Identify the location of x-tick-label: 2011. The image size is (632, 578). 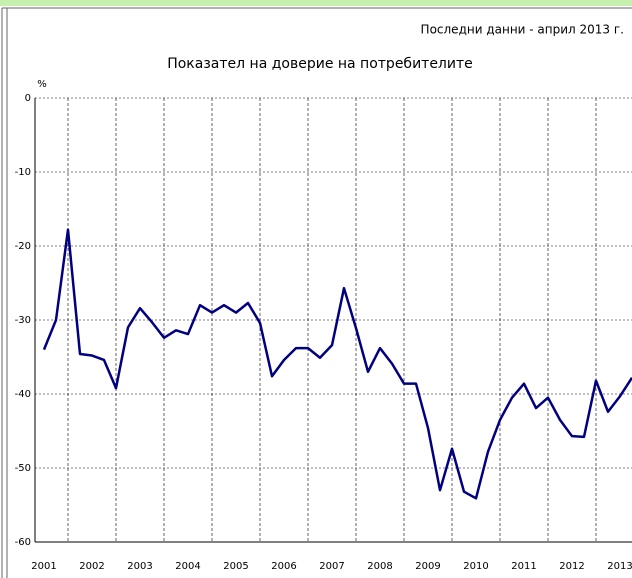
(523, 566).